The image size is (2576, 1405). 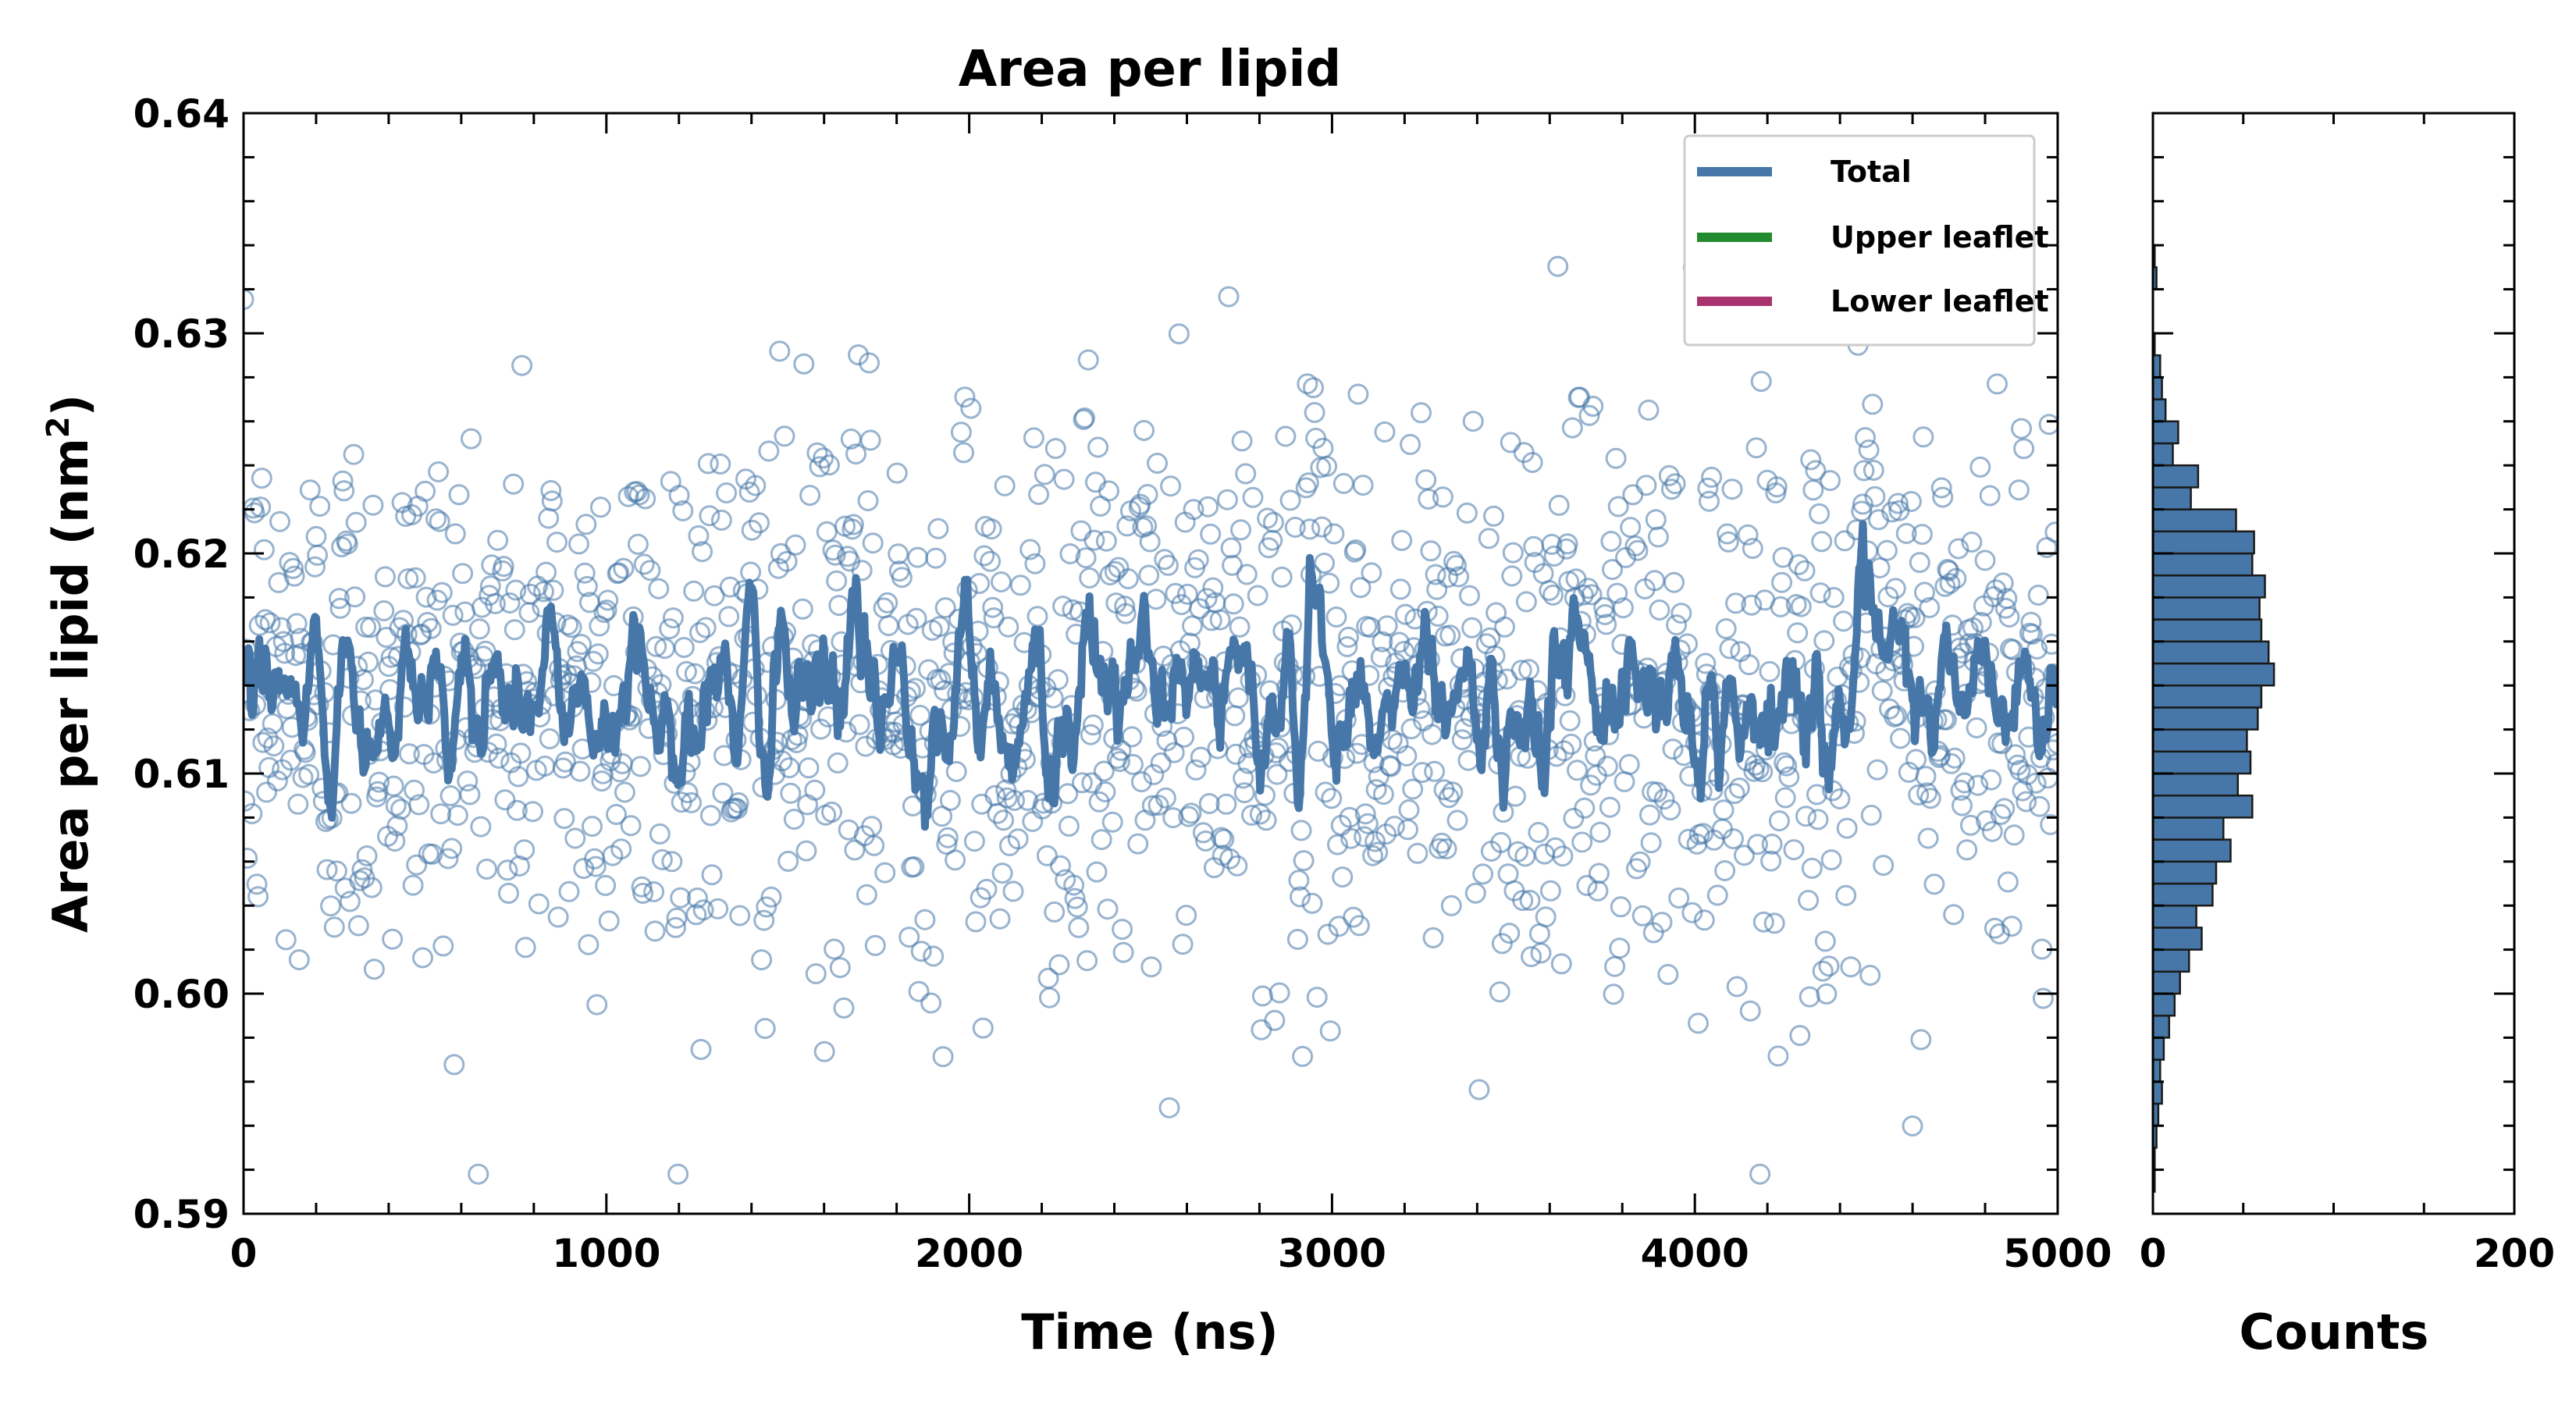 I want to click on y-axis-label: Area per lipid (nm2), so click(x=70, y=663).